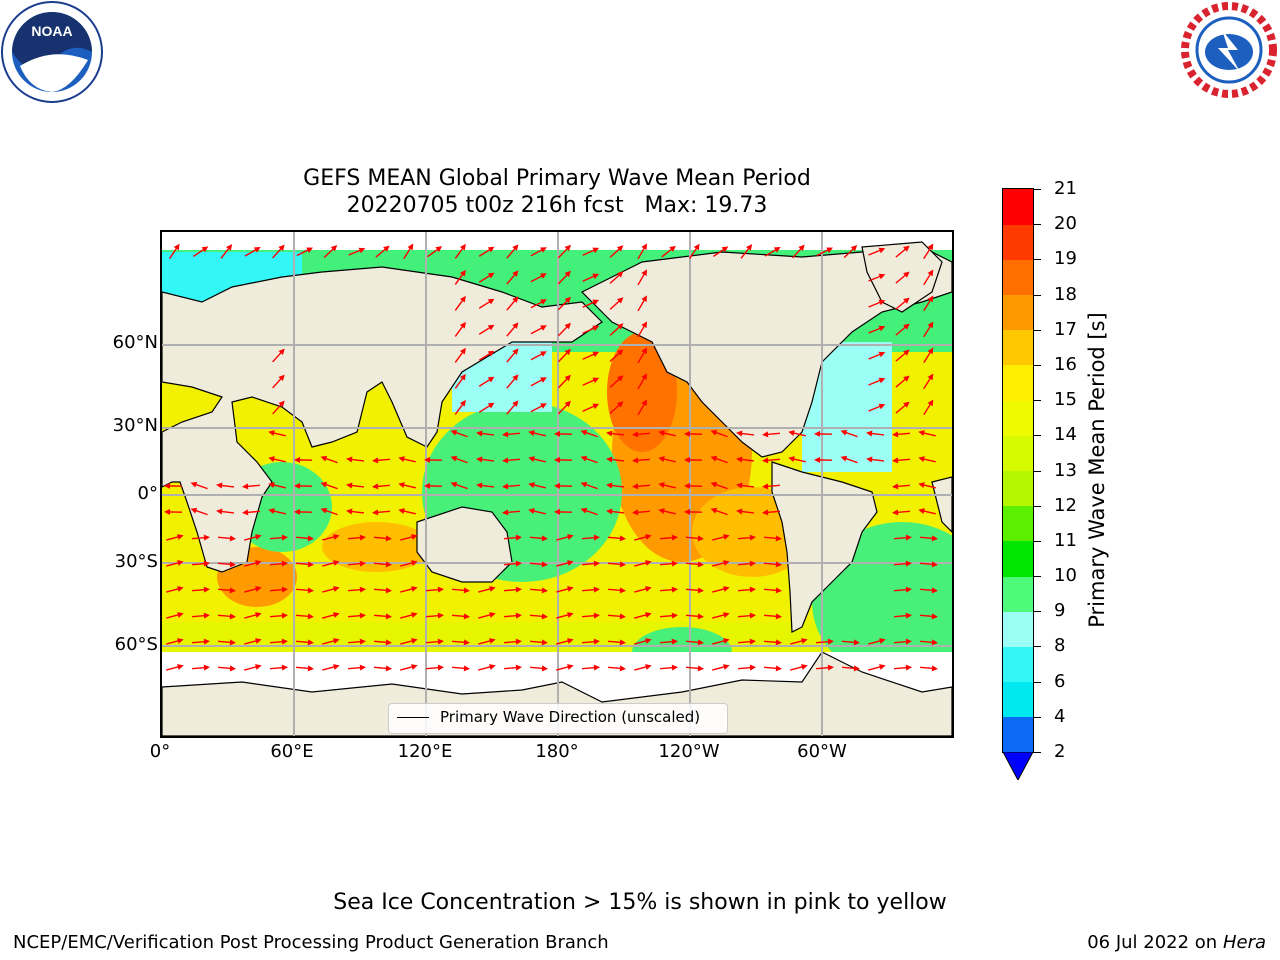  What do you see at coordinates (1060, 716) in the screenshot?
I see `colorbar-tick-label: 4` at bounding box center [1060, 716].